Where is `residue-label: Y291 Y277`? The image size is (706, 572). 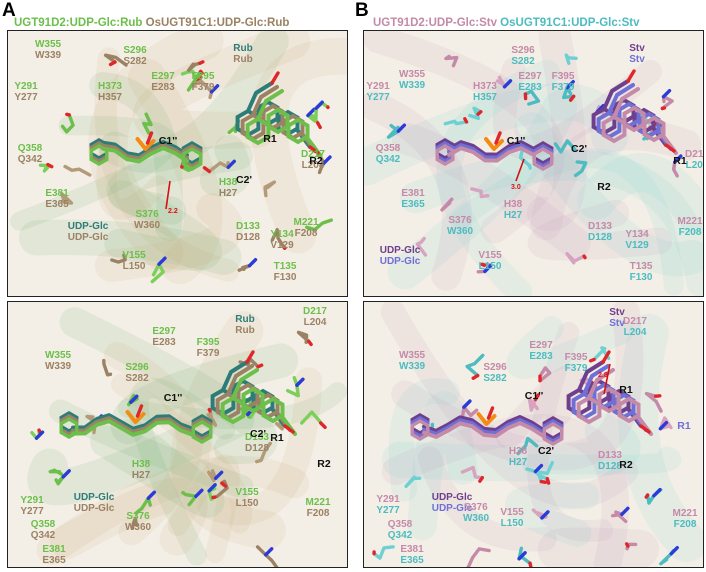 residue-label: Y291 Y277 is located at coordinates (387, 505).